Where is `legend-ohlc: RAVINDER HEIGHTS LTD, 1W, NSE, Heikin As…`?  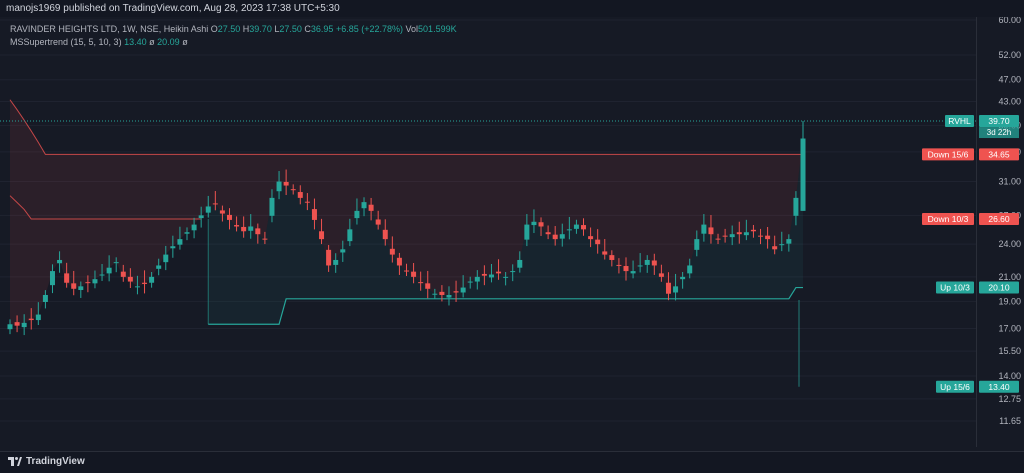
legend-ohlc: RAVINDER HEIGHTS LTD, 1W, NSE, Heikin As… is located at coordinates (233, 29).